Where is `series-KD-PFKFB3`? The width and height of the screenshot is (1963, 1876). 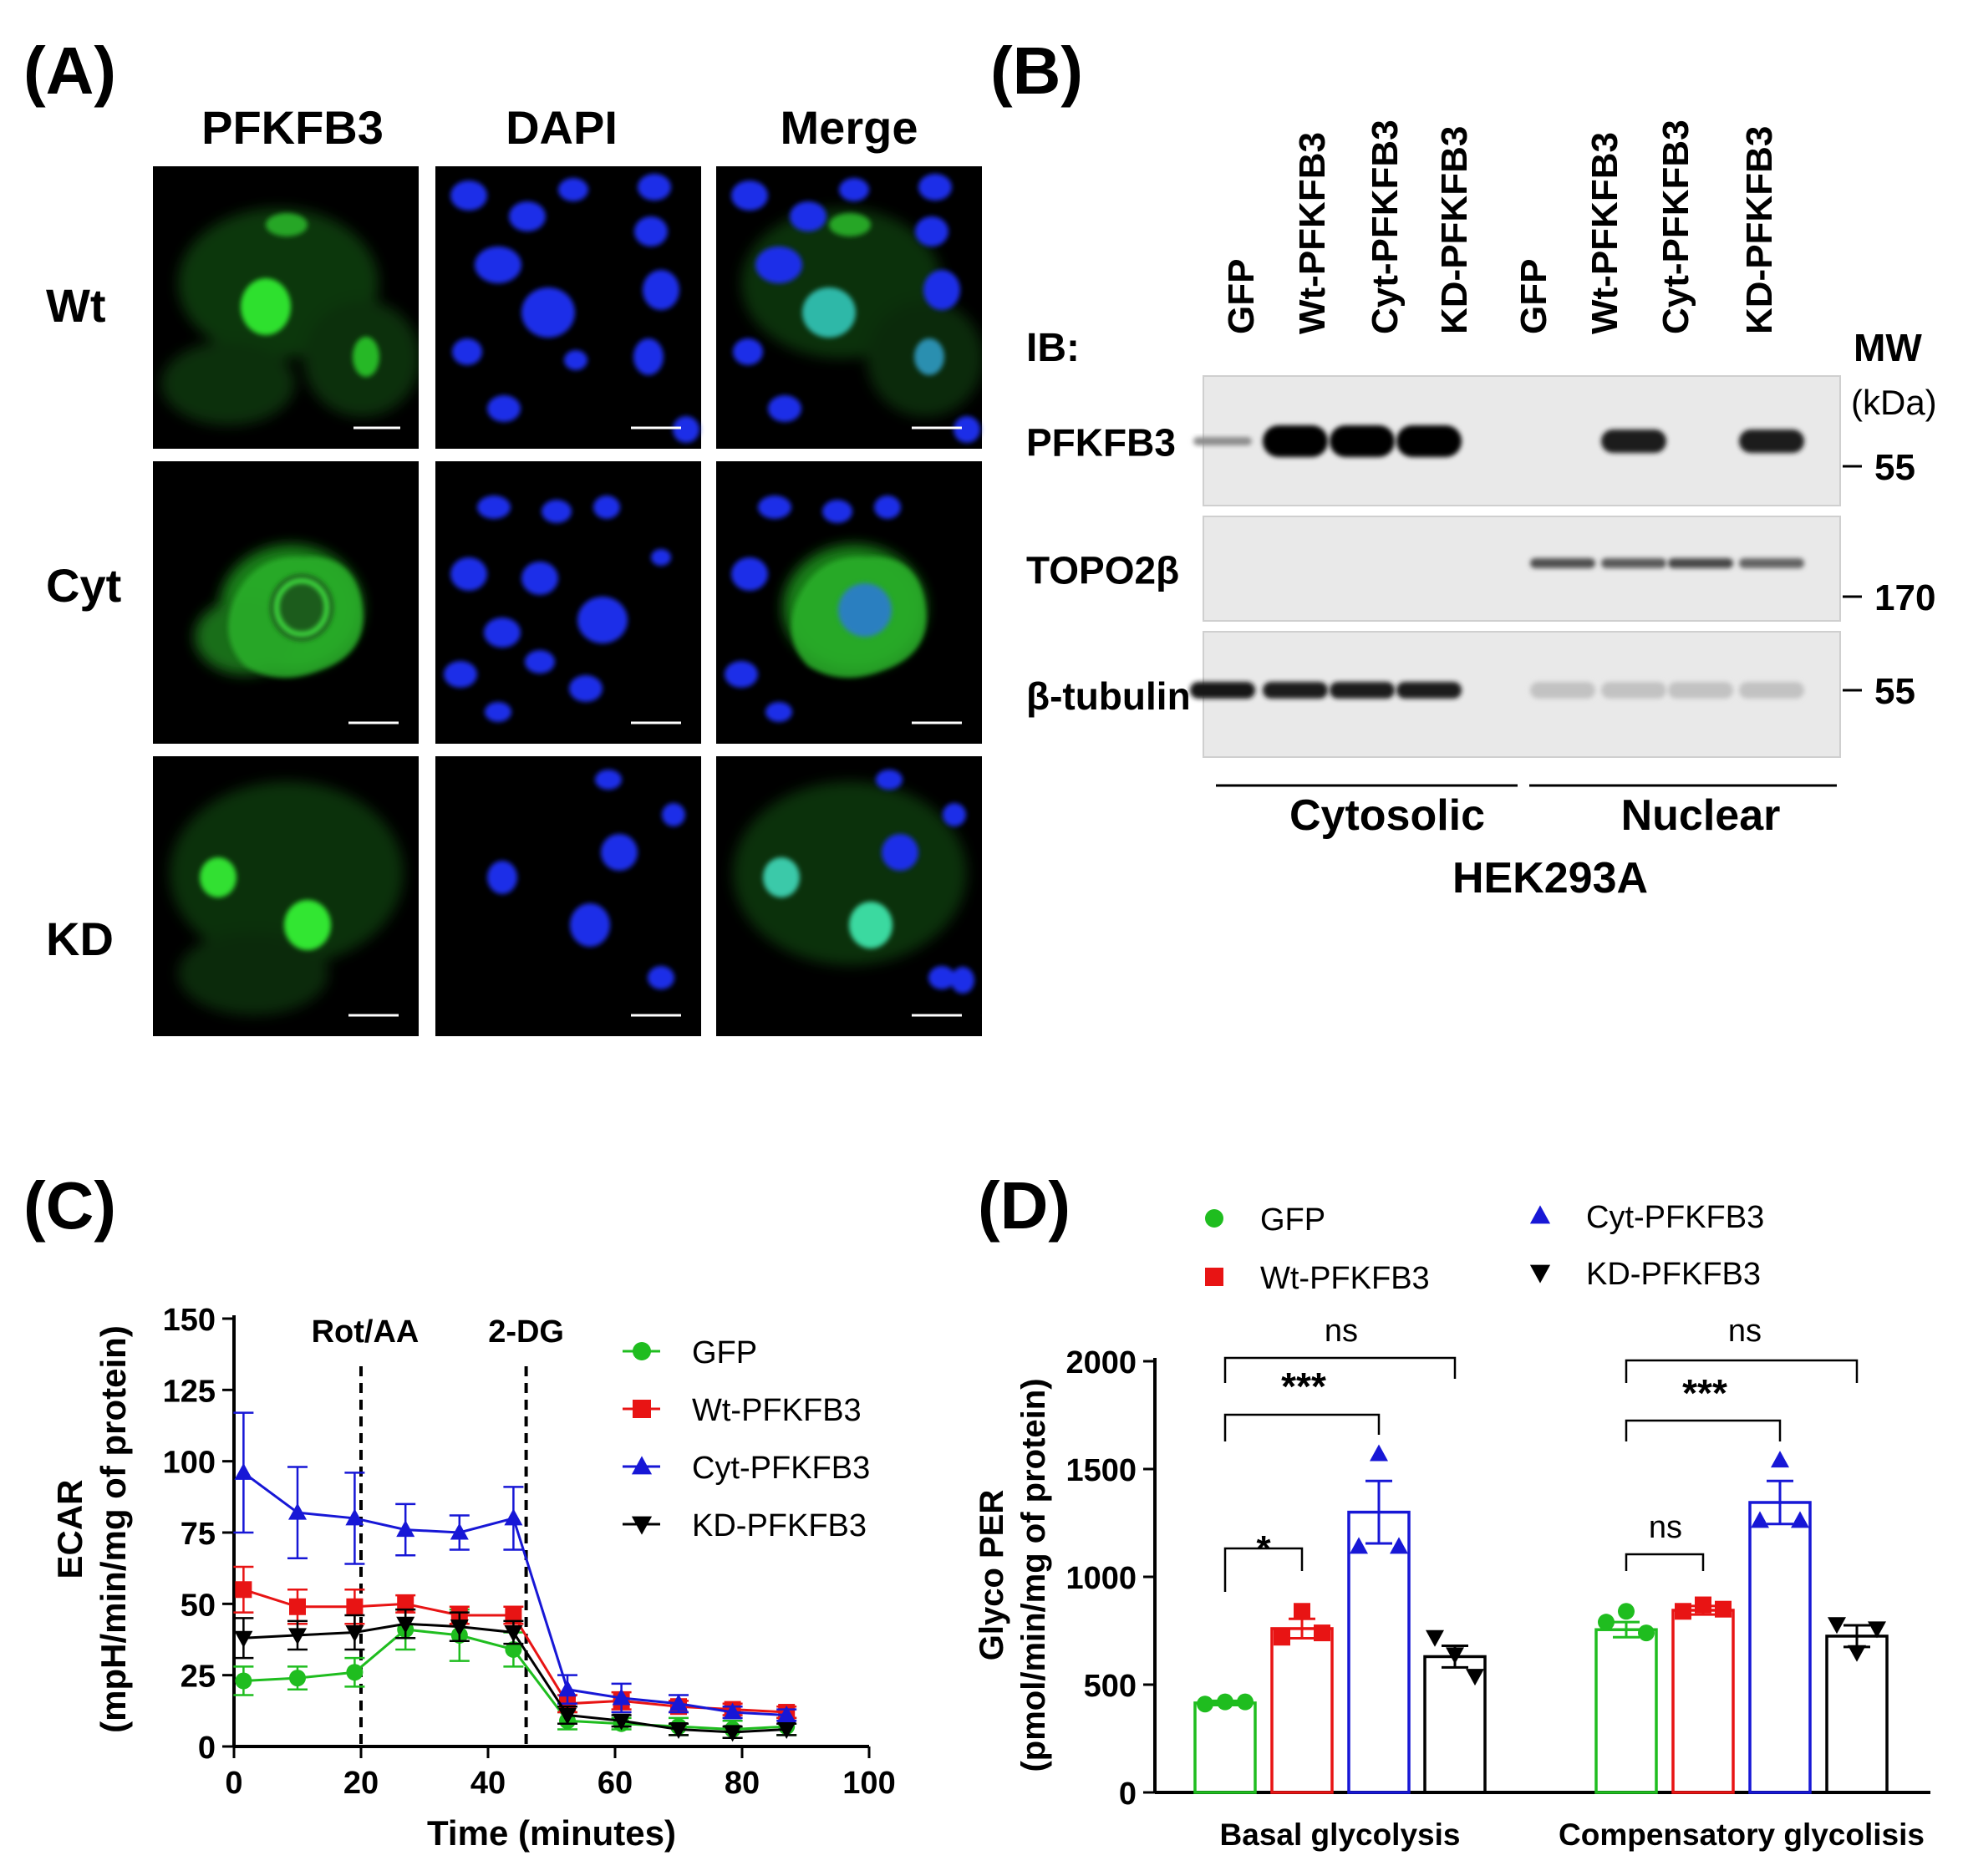
series-KD-PFKFB3 is located at coordinates (515, 1675).